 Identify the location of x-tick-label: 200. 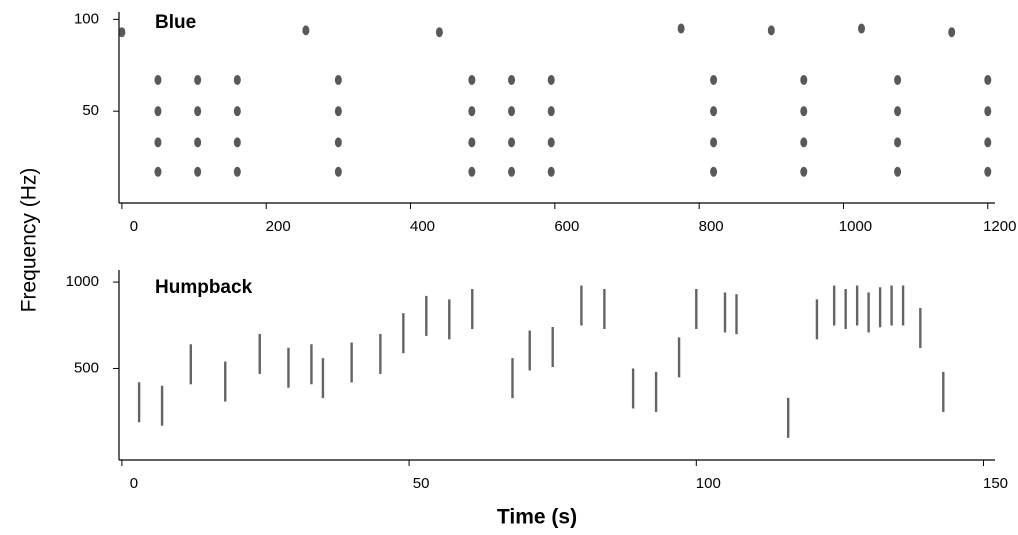
(278, 226).